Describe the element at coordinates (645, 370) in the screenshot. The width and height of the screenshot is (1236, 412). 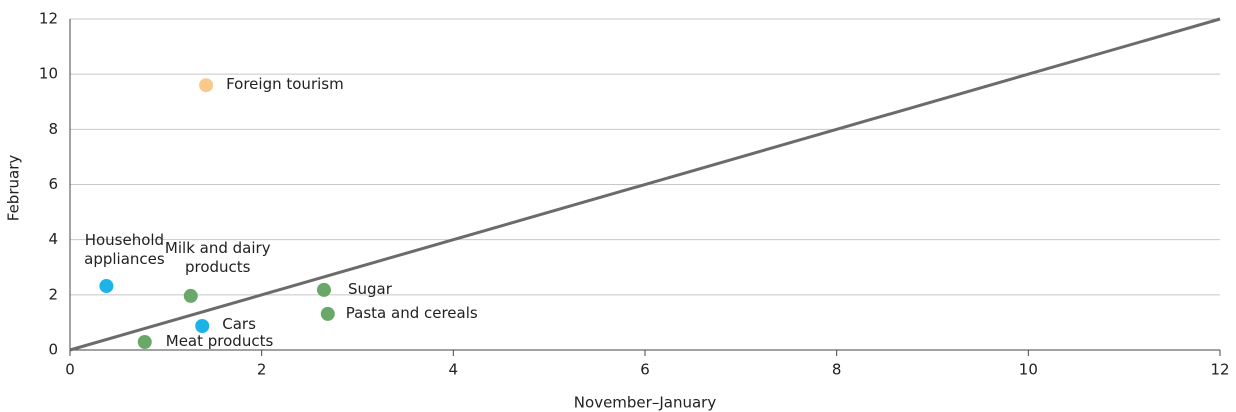
I see `x-tick-label: 6` at that location.